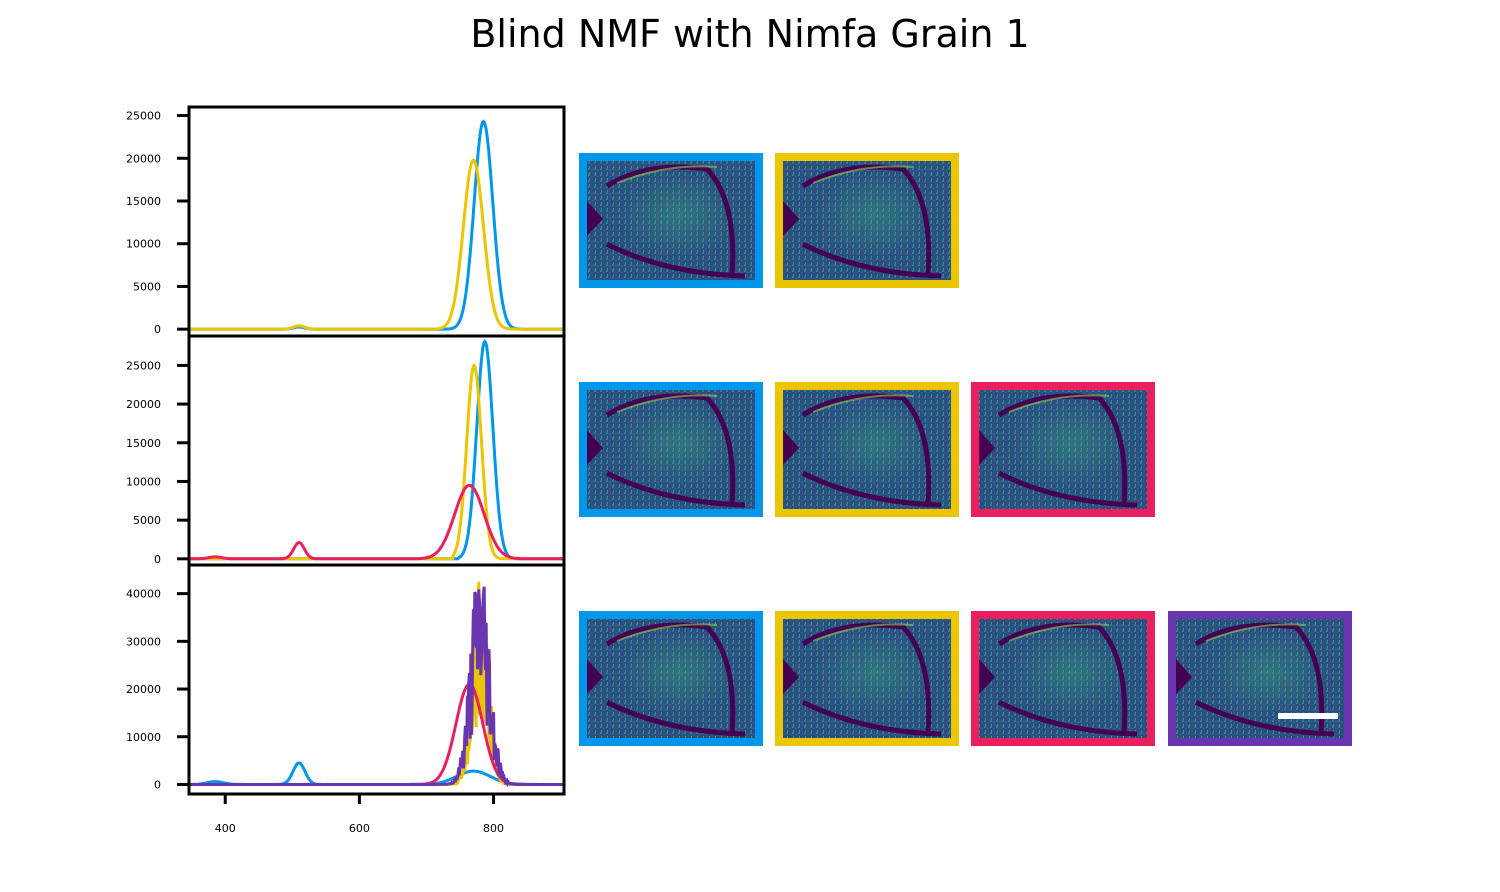 Image resolution: width=1500 pixels, height=892 pixels. I want to click on chart-title: Blind NMF with Nimfa Grain 1, so click(750, 34).